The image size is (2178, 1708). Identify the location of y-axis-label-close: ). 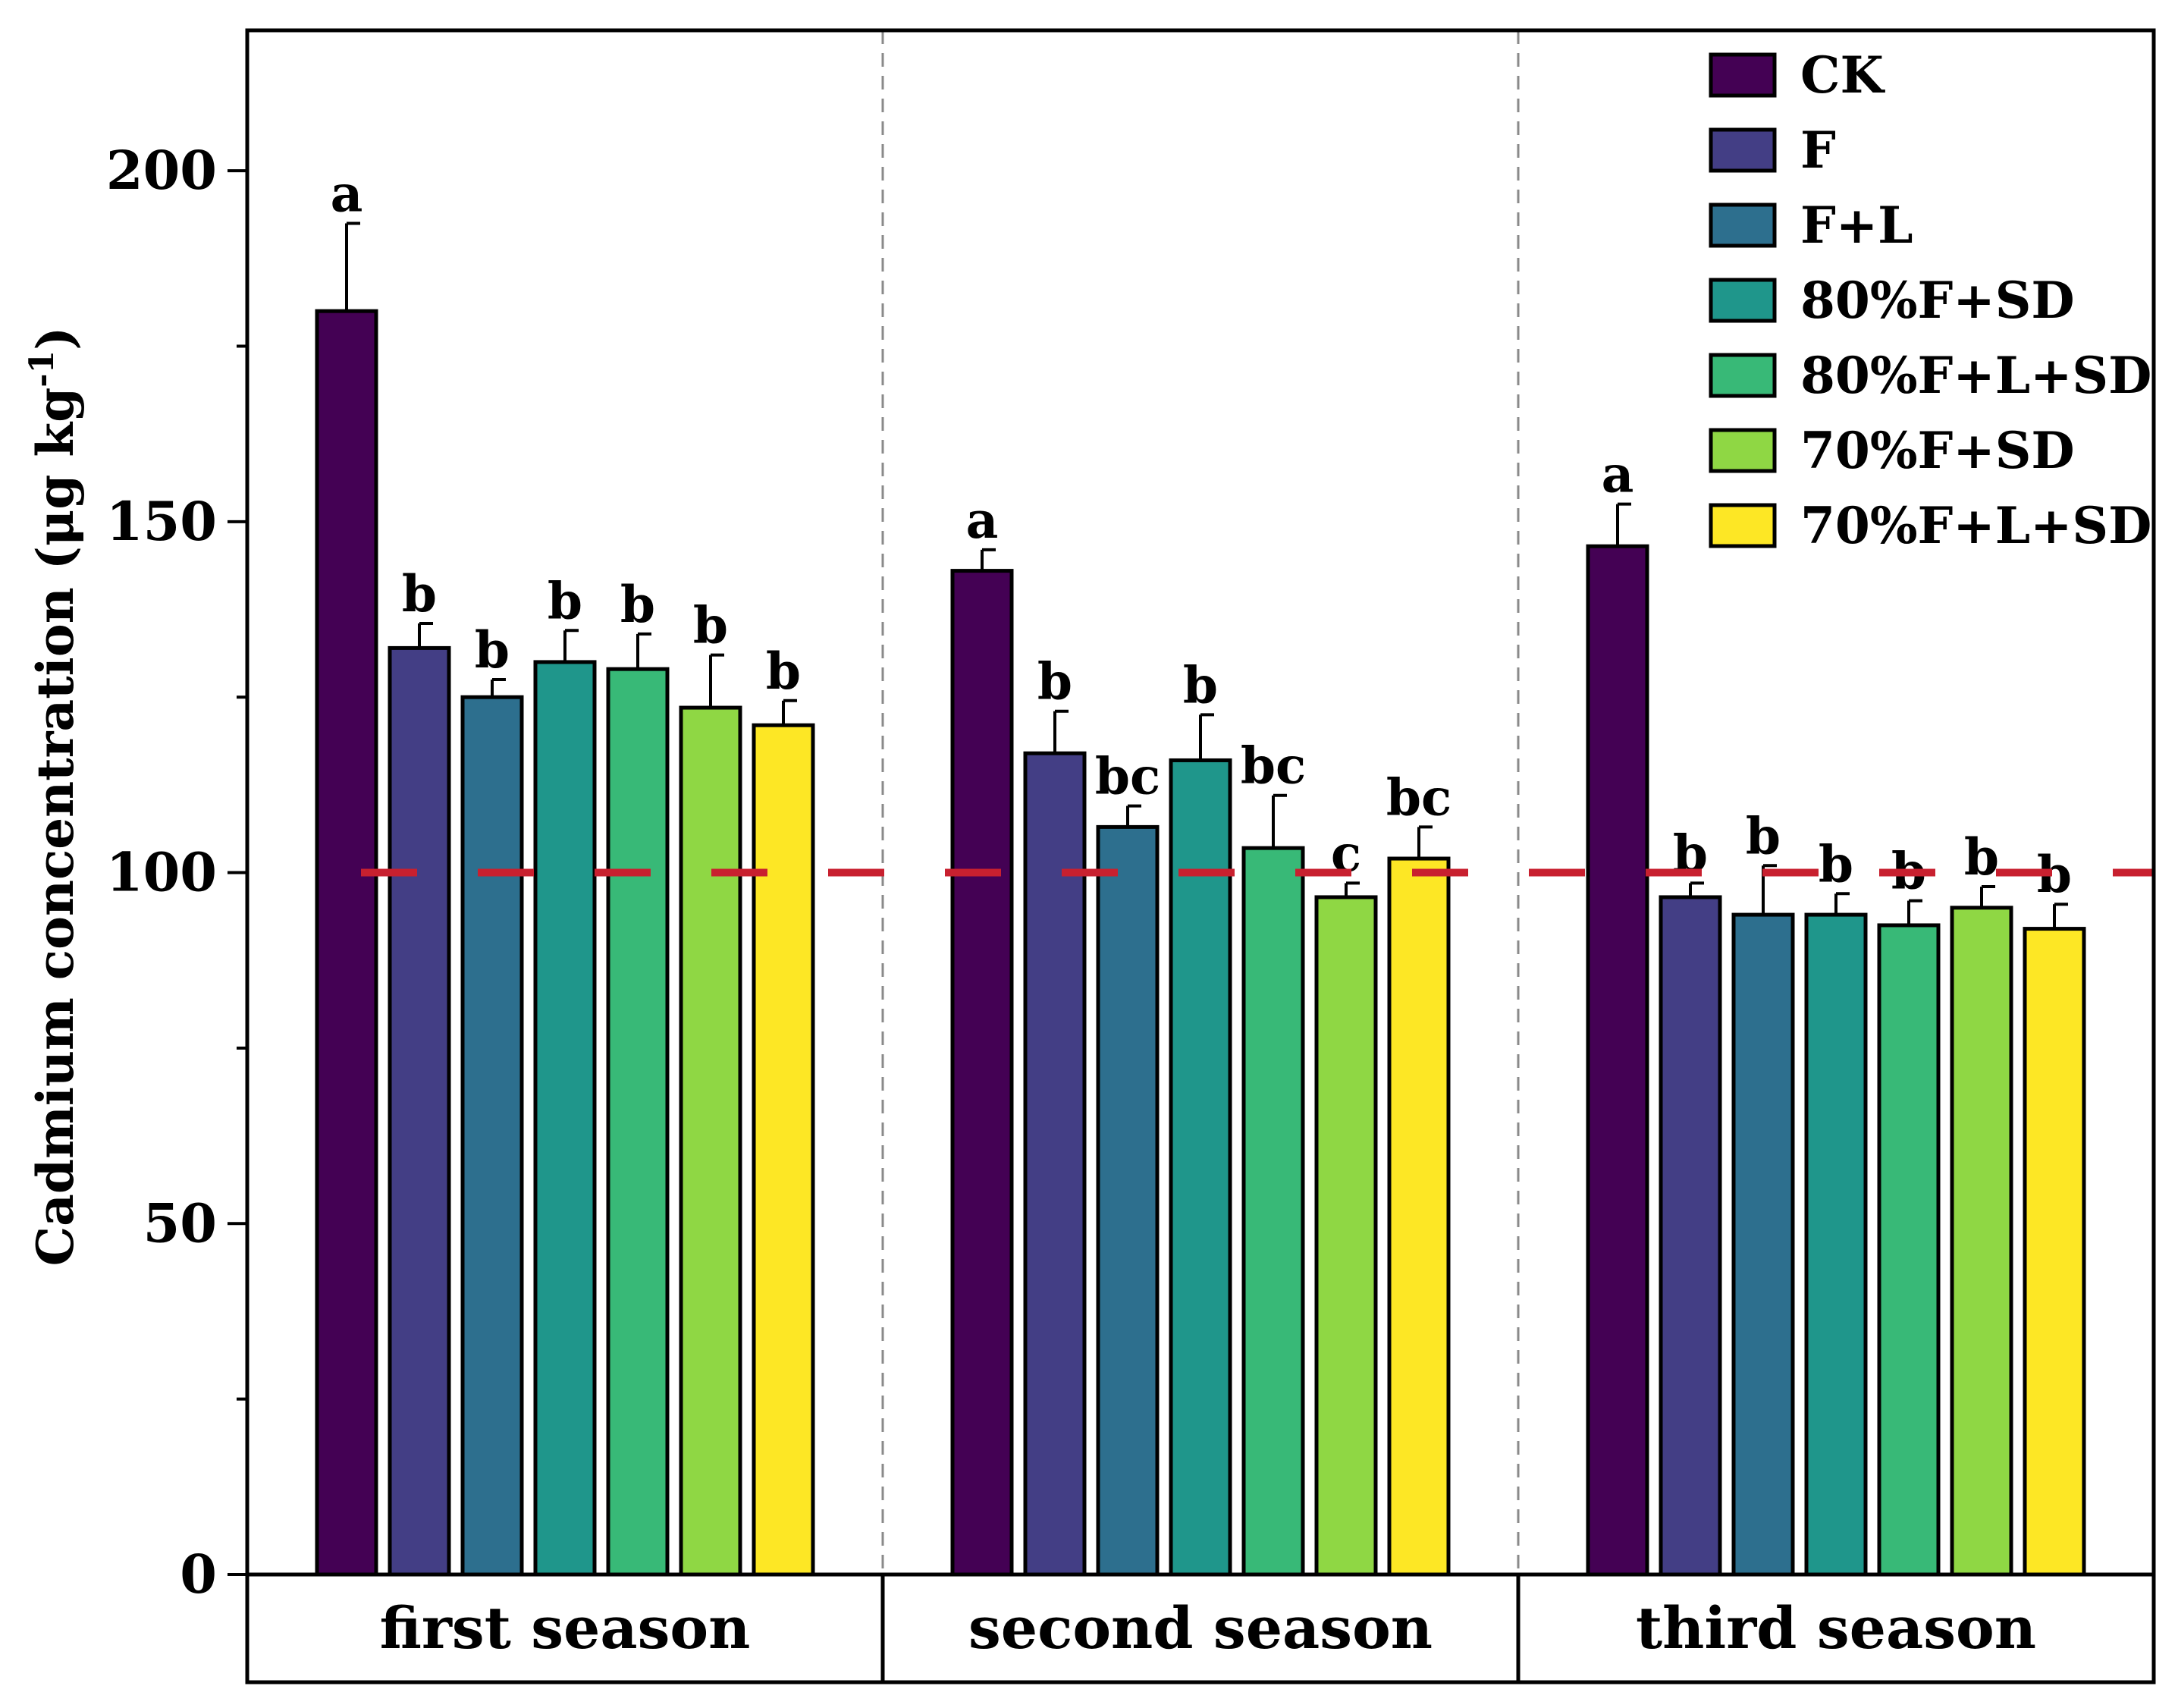
(56, 338).